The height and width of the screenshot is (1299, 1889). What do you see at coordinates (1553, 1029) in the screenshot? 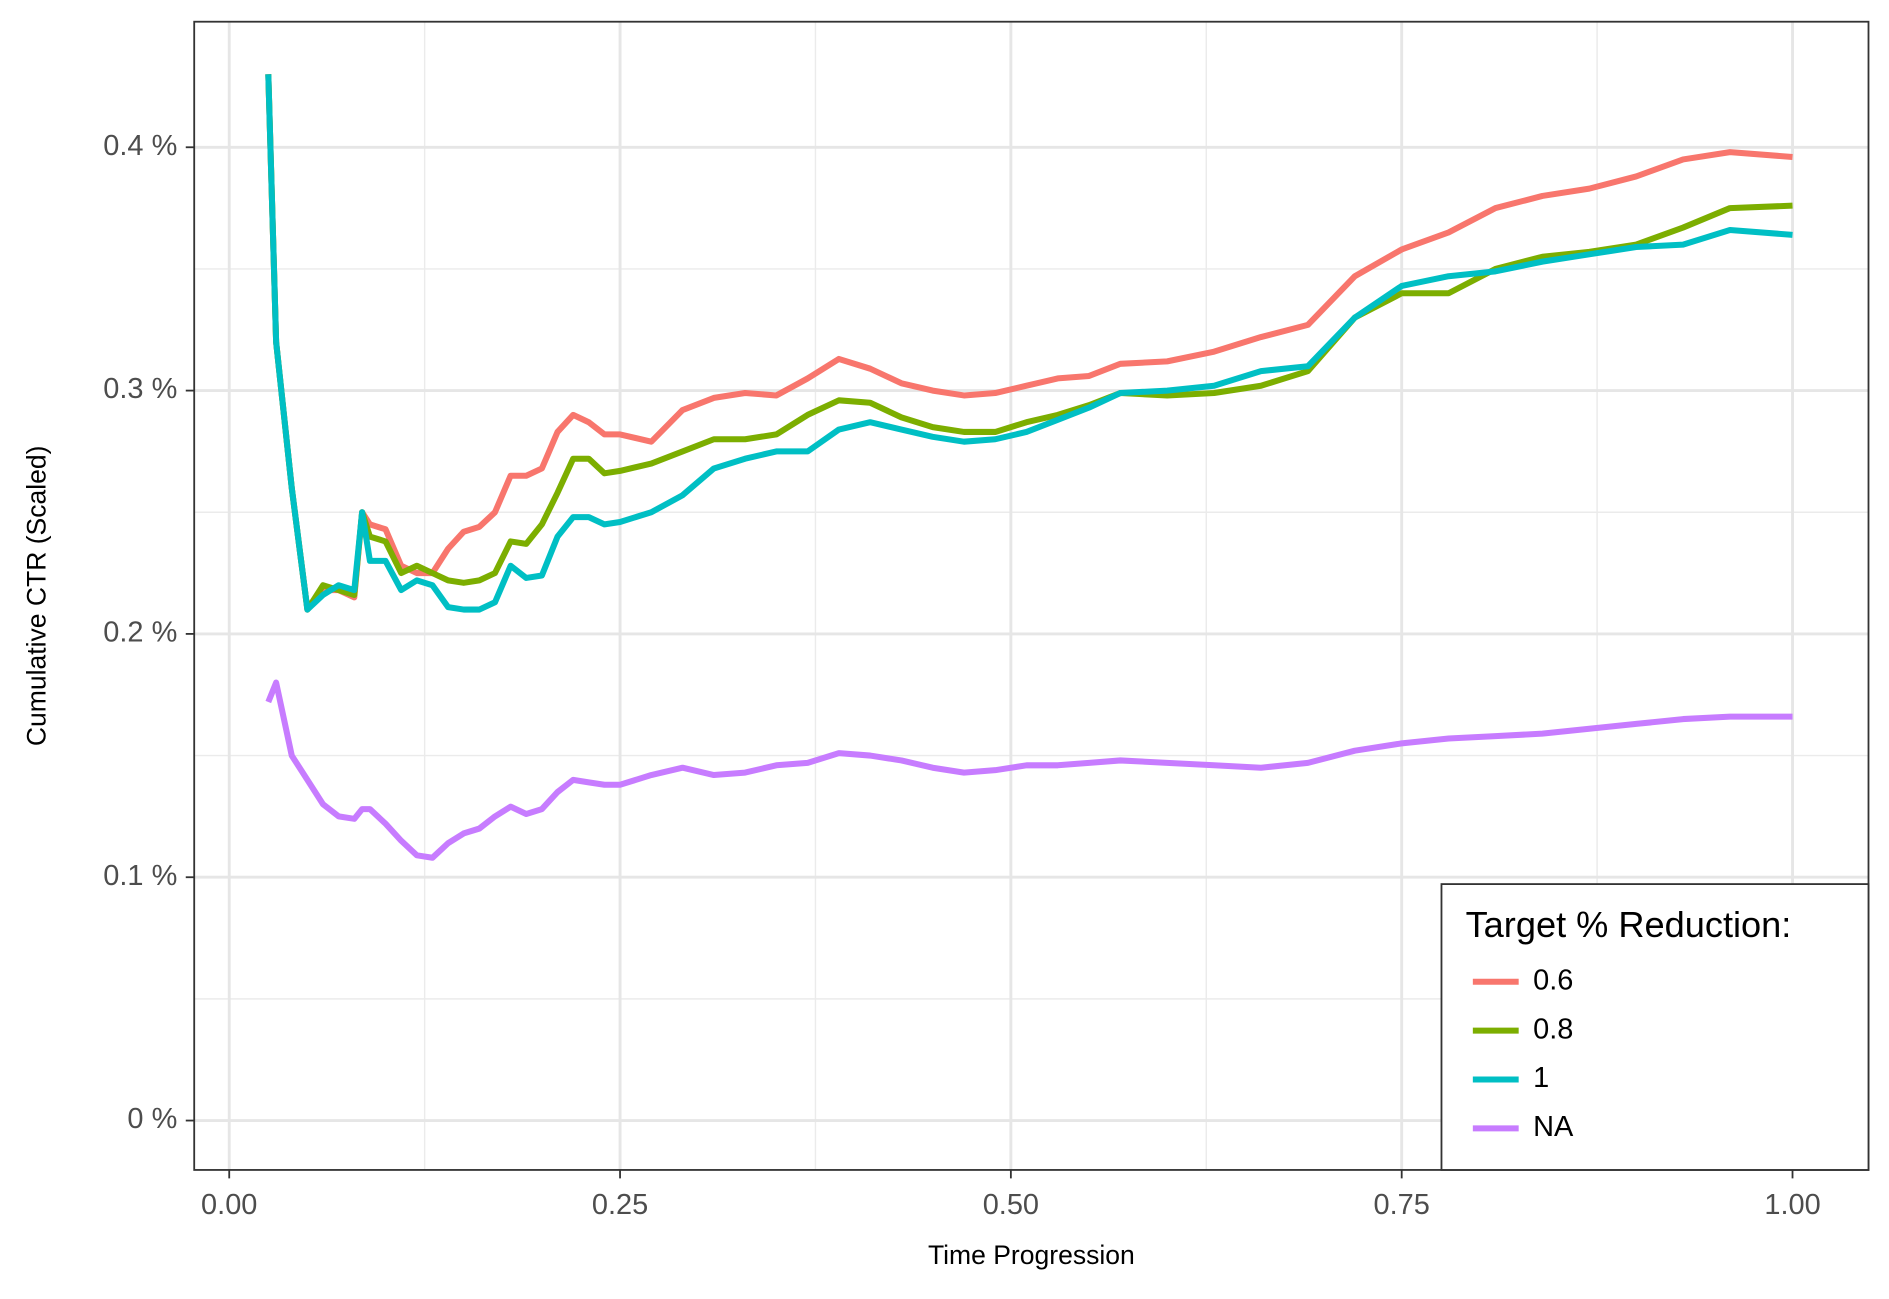
I see `legend-label: 0.8` at bounding box center [1553, 1029].